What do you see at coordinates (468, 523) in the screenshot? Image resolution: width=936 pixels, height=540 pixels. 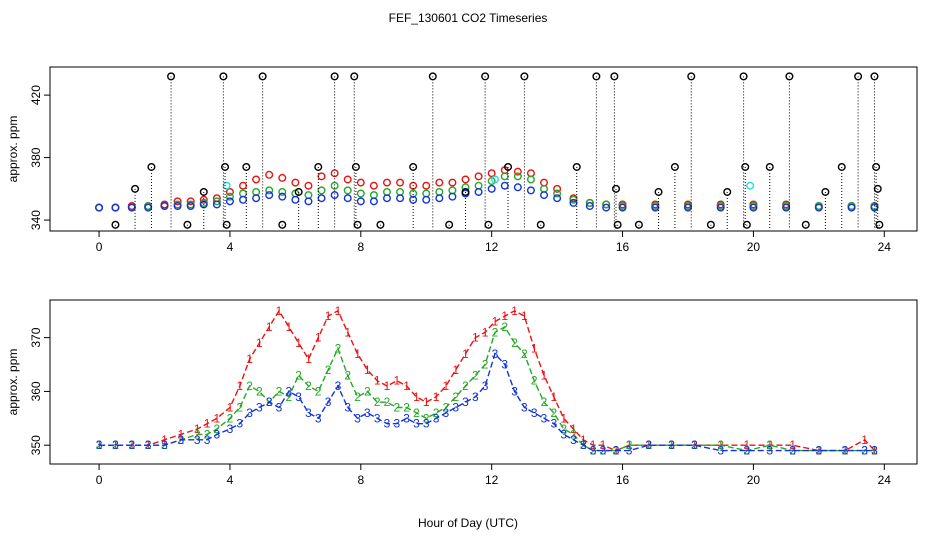 I see `x-axis-label: Hour of Day (UTC)` at bounding box center [468, 523].